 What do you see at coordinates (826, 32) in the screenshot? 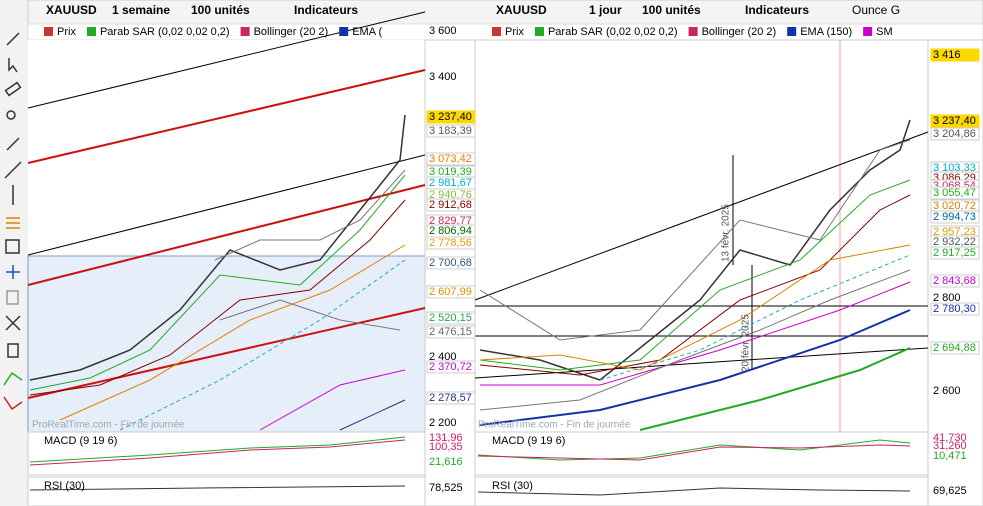
I see `legend-entry: EMA (150)` at bounding box center [826, 32].